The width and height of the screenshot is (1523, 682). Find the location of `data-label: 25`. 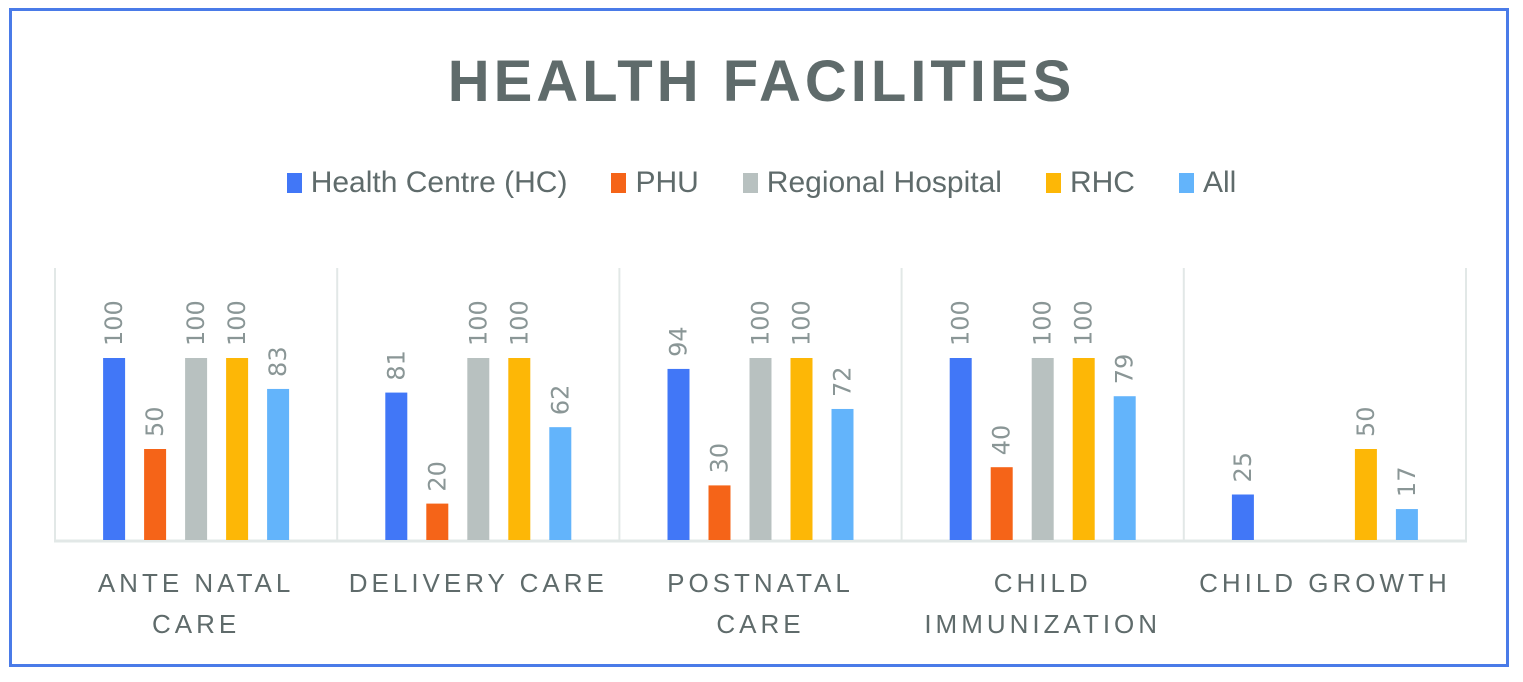

data-label: 25 is located at coordinates (1243, 467).